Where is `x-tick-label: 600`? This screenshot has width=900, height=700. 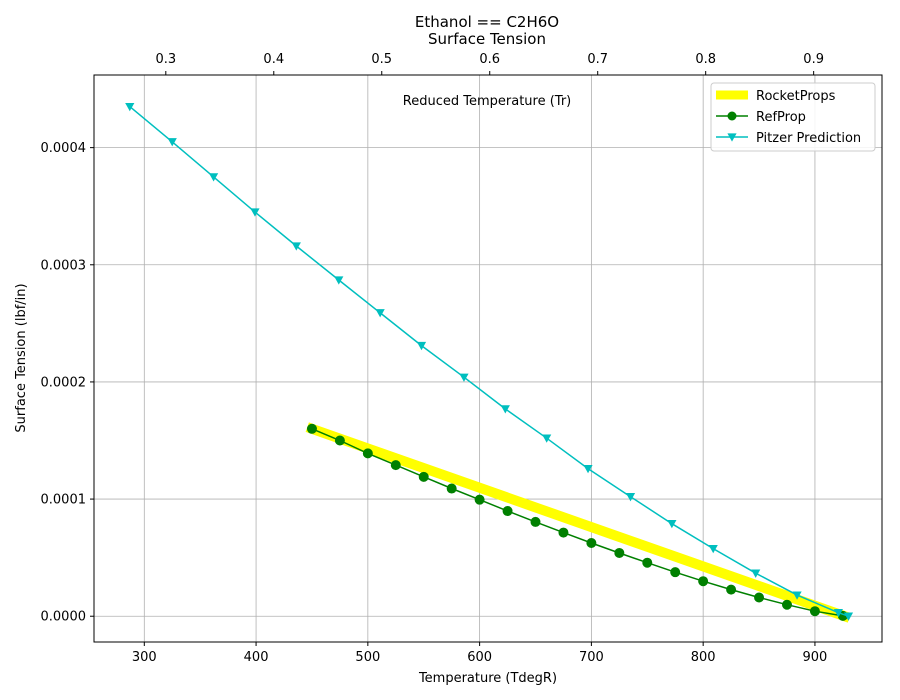 x-tick-label: 600 is located at coordinates (479, 657).